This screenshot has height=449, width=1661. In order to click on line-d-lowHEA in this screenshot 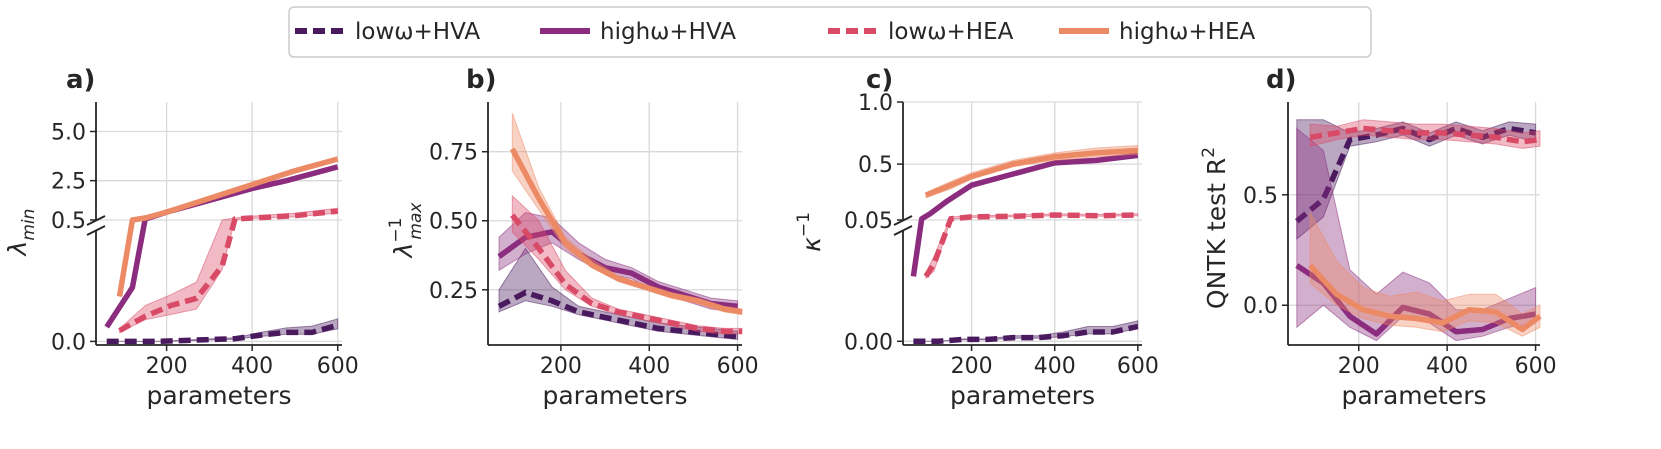, I will do `click(1425, 135)`.